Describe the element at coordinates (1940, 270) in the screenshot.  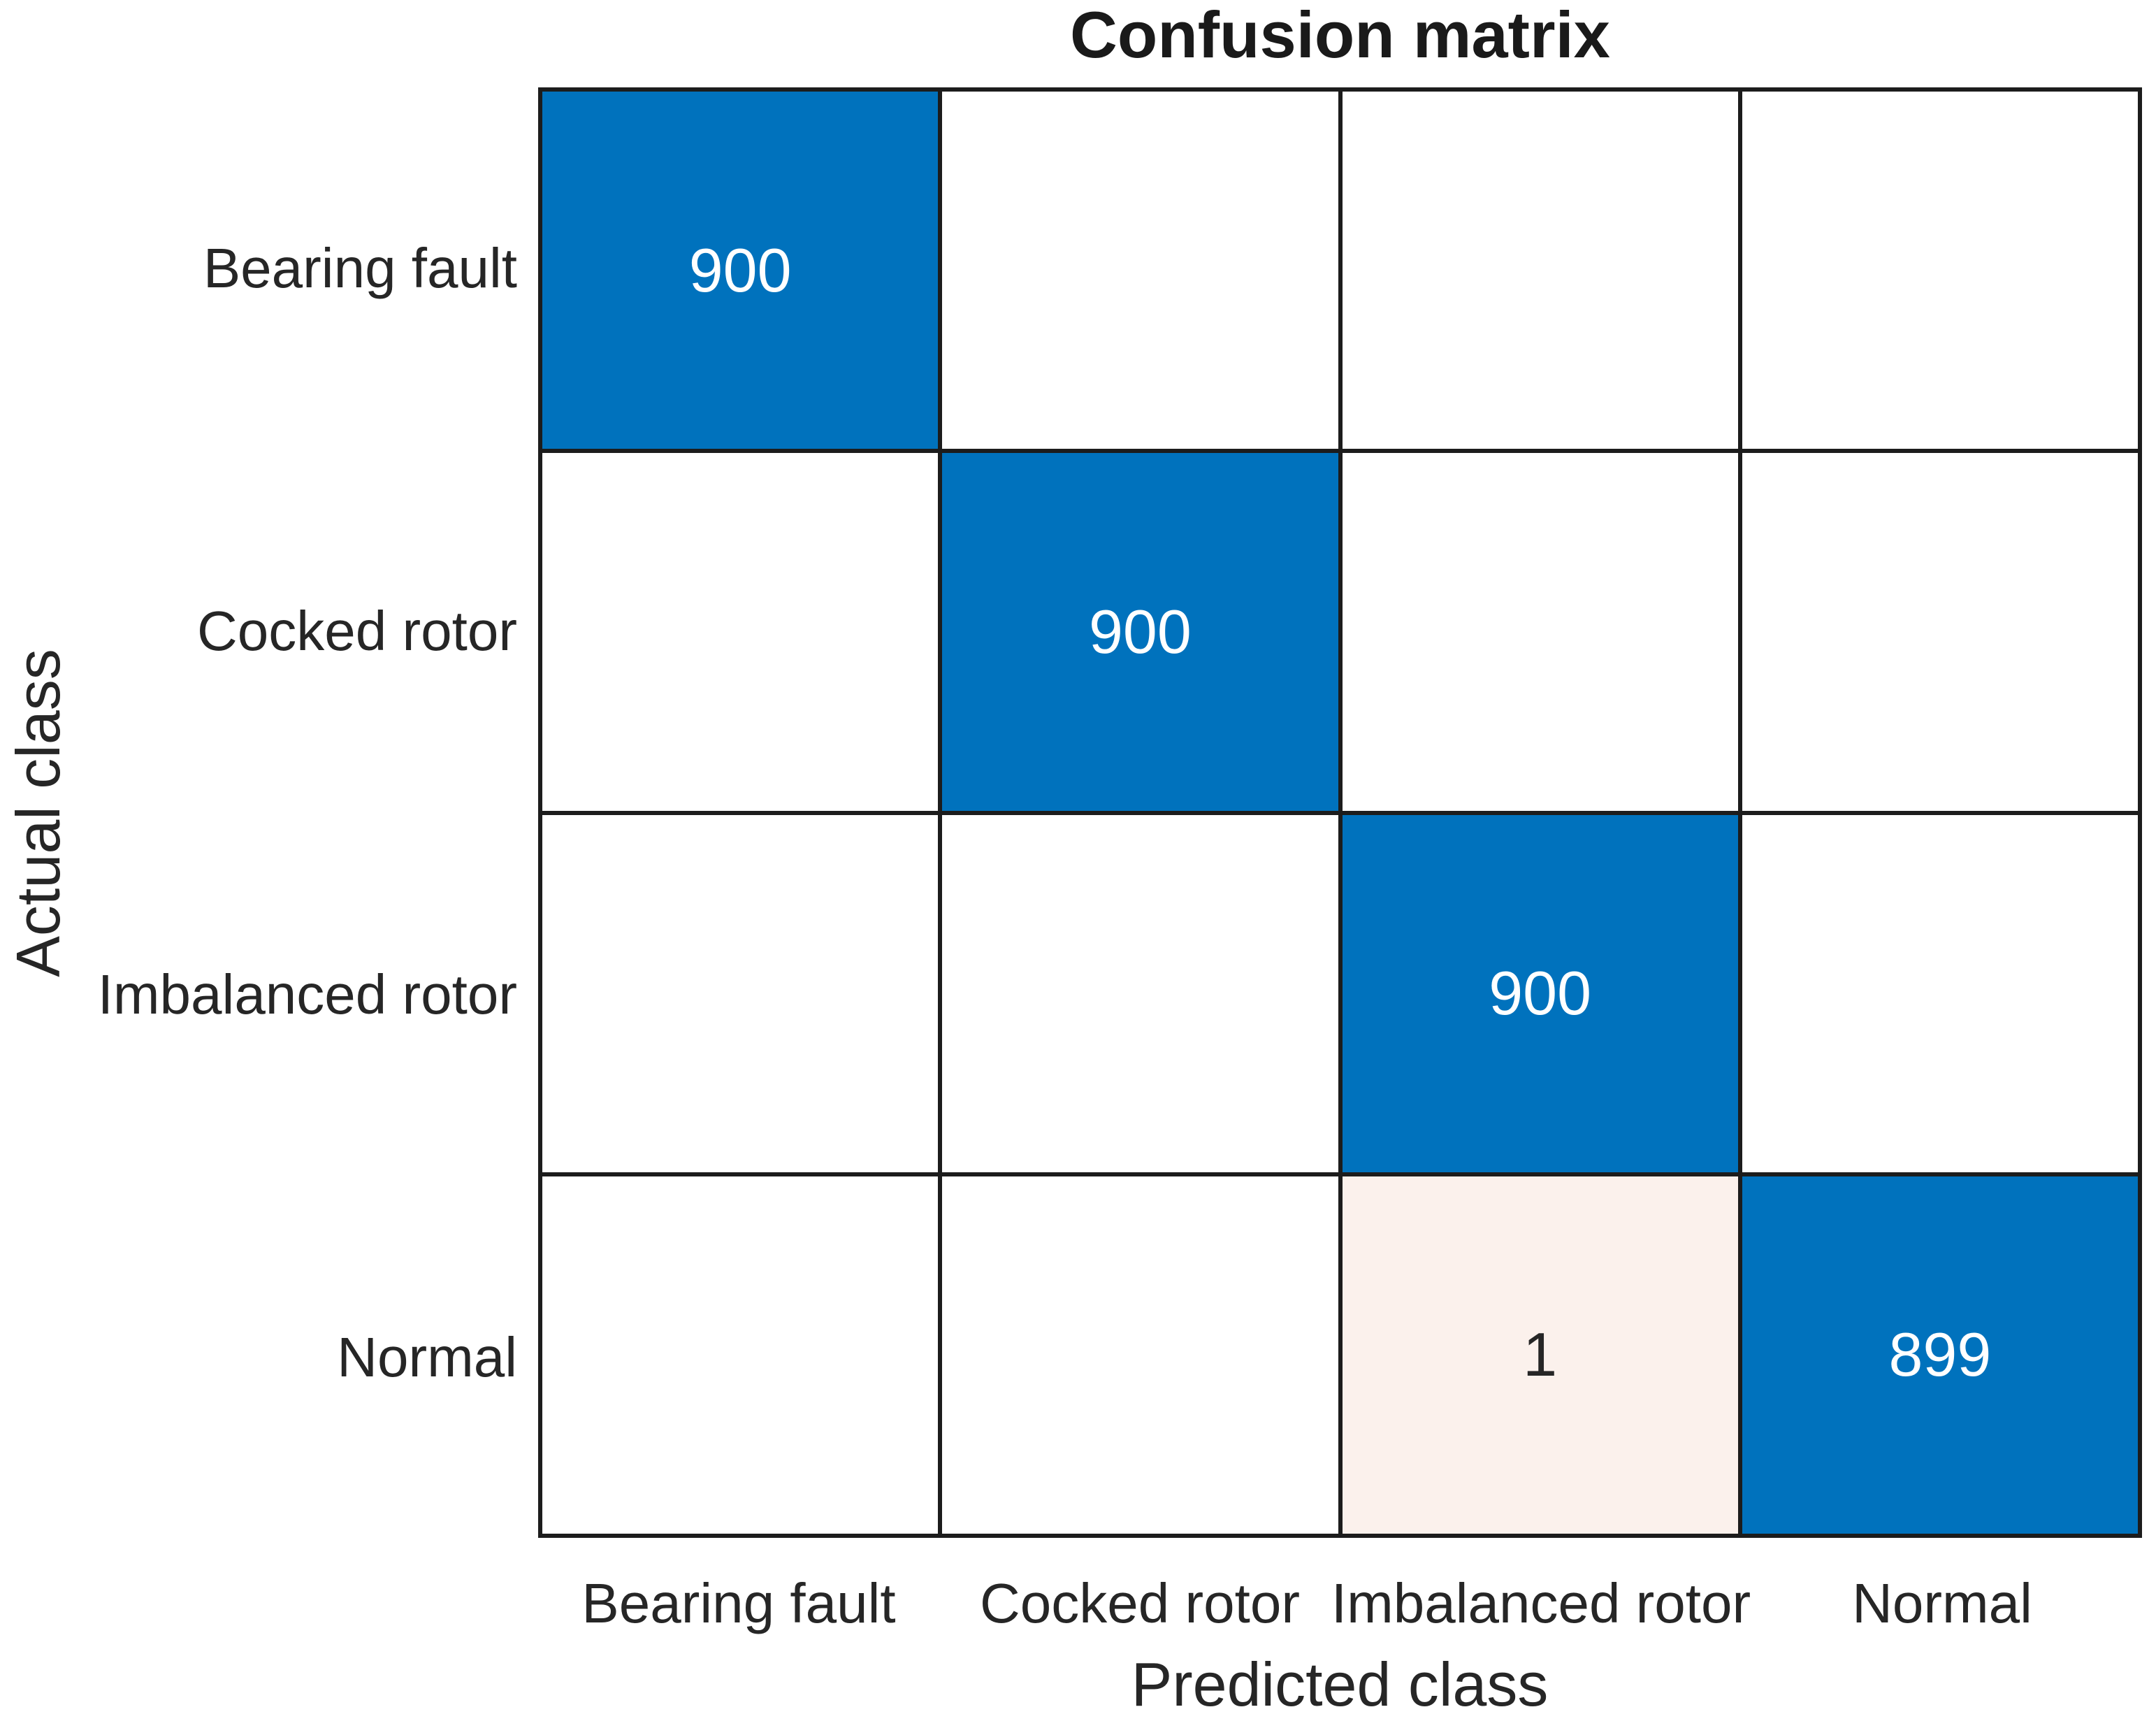
I see `matrix-cell-bearing-fault-normal` at that location.